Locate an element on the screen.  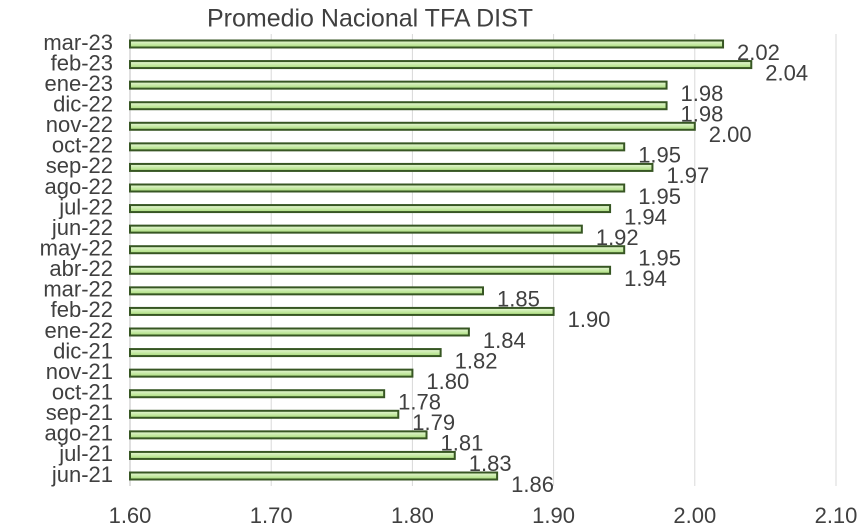
y-tick-label: ene-22 is located at coordinates (78, 330).